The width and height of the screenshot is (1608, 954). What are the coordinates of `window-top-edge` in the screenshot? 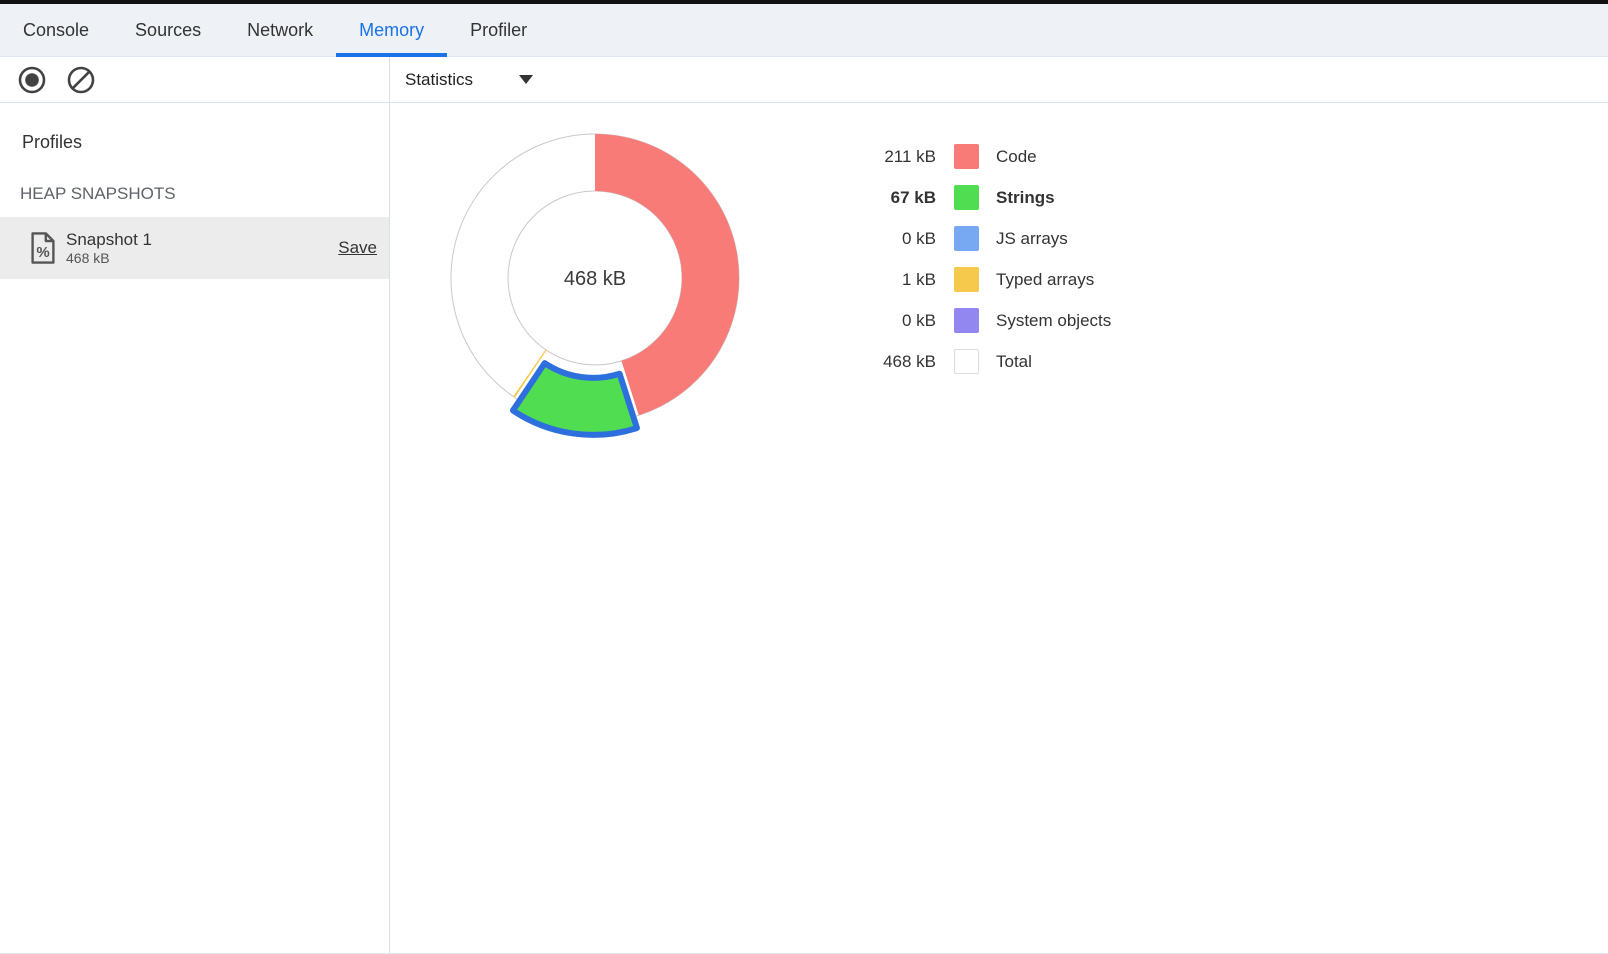 It's located at (804, 2).